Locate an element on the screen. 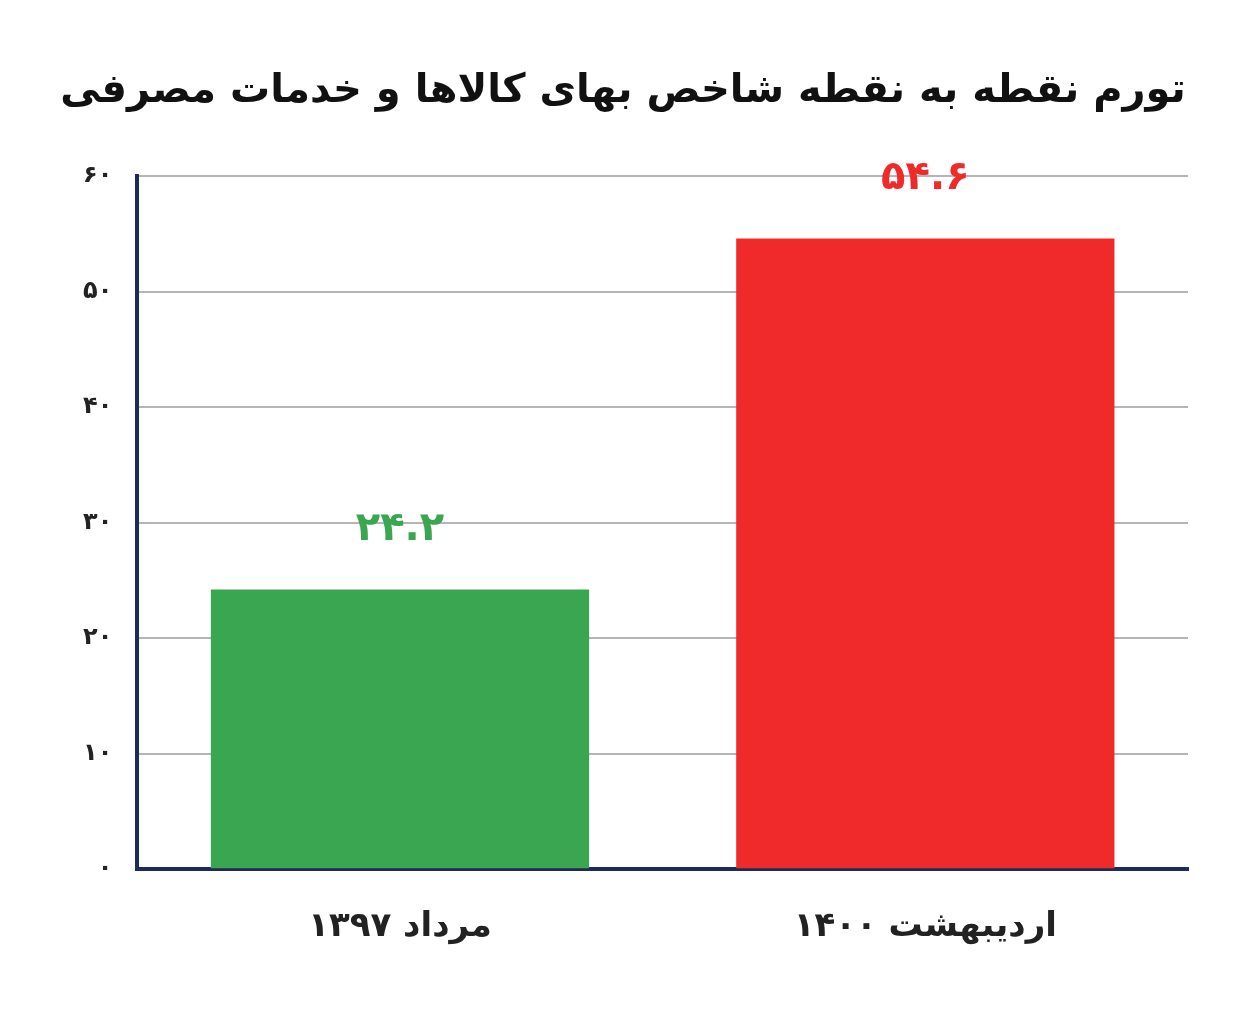  data-label: ۲۴.۲ is located at coordinates (400, 526).